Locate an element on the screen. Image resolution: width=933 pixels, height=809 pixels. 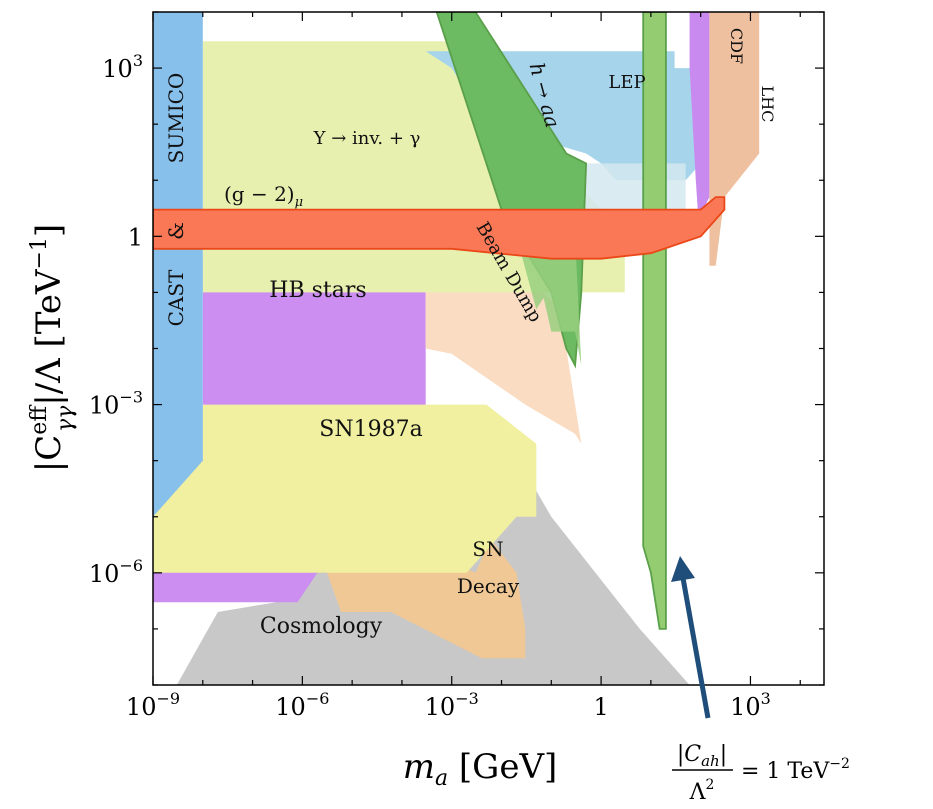
y-tick-label-base: 1 is located at coordinates (135, 237).